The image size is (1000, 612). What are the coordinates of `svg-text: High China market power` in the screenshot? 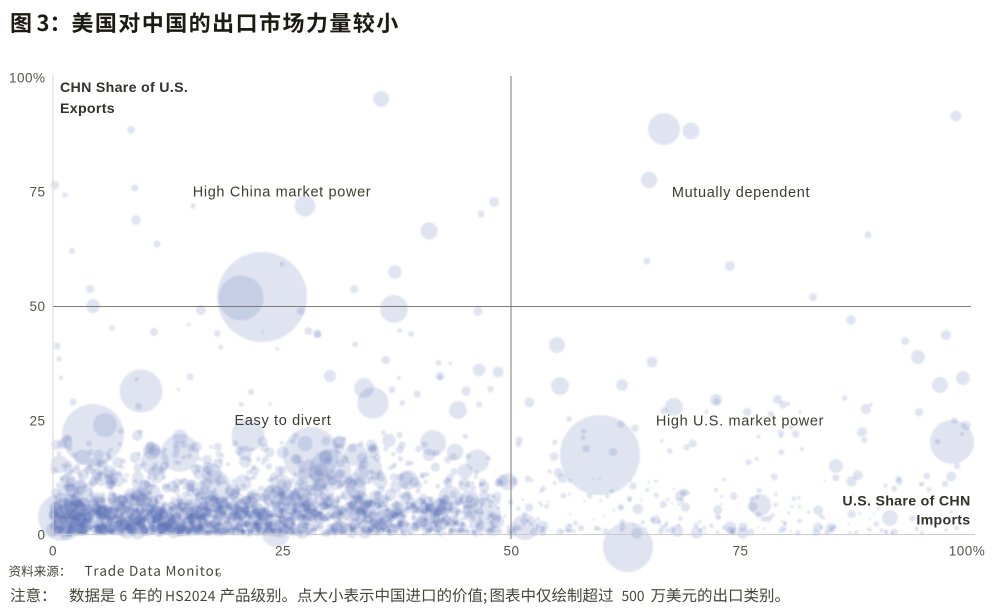 It's located at (282, 193).